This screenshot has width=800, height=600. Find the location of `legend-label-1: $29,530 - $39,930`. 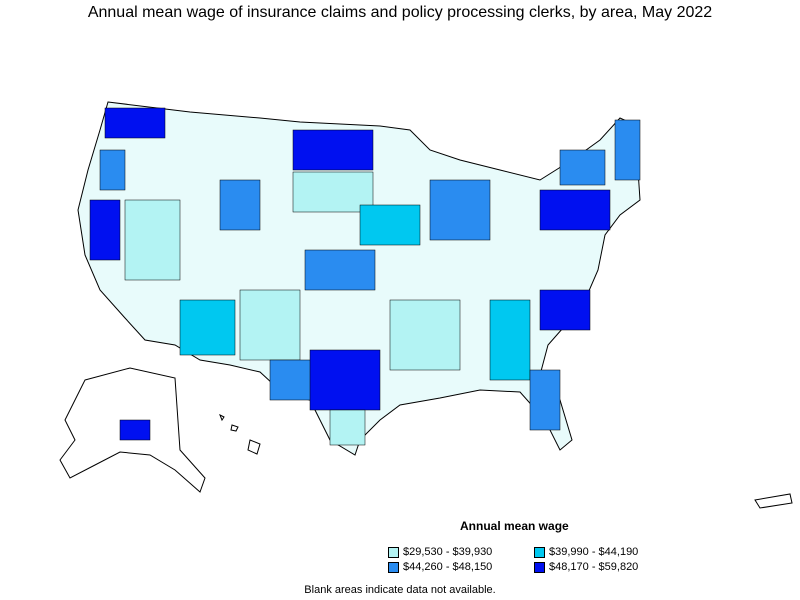

legend-label-1: $29,530 - $39,930 is located at coordinates (448, 552).